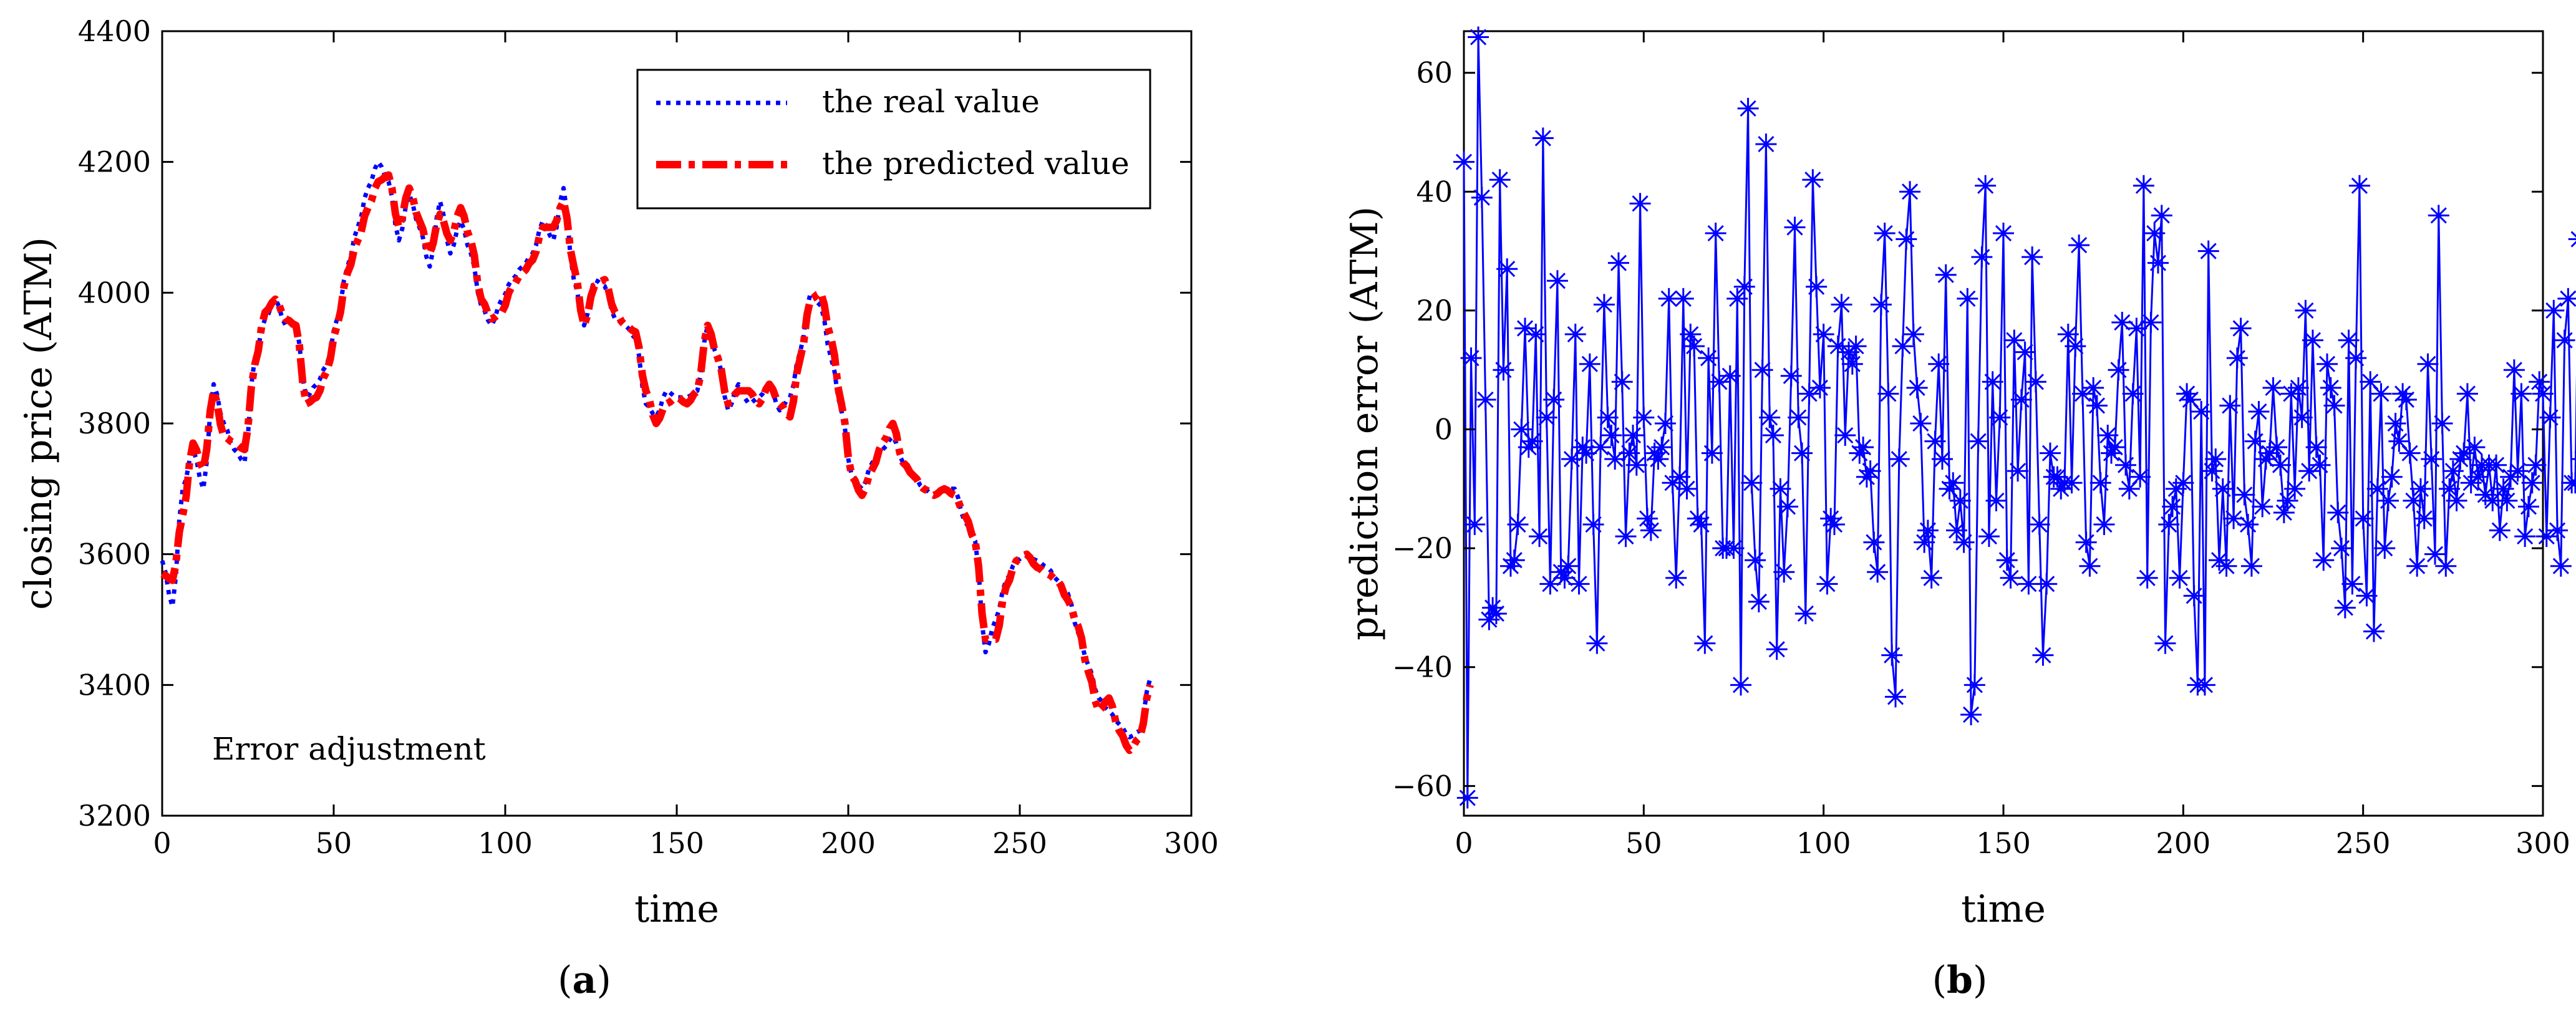 The width and height of the screenshot is (2576, 1019). I want to click on legend-label-predicted: the predicted value, so click(976, 163).